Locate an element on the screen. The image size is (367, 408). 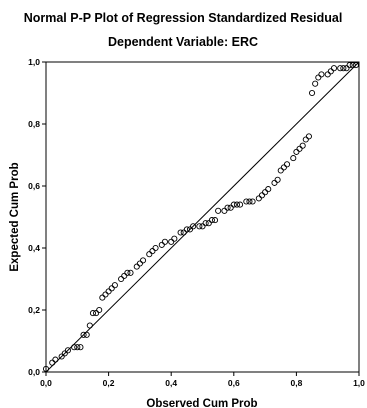
x-axis-label: Observed Cum Prob is located at coordinates (201, 403).